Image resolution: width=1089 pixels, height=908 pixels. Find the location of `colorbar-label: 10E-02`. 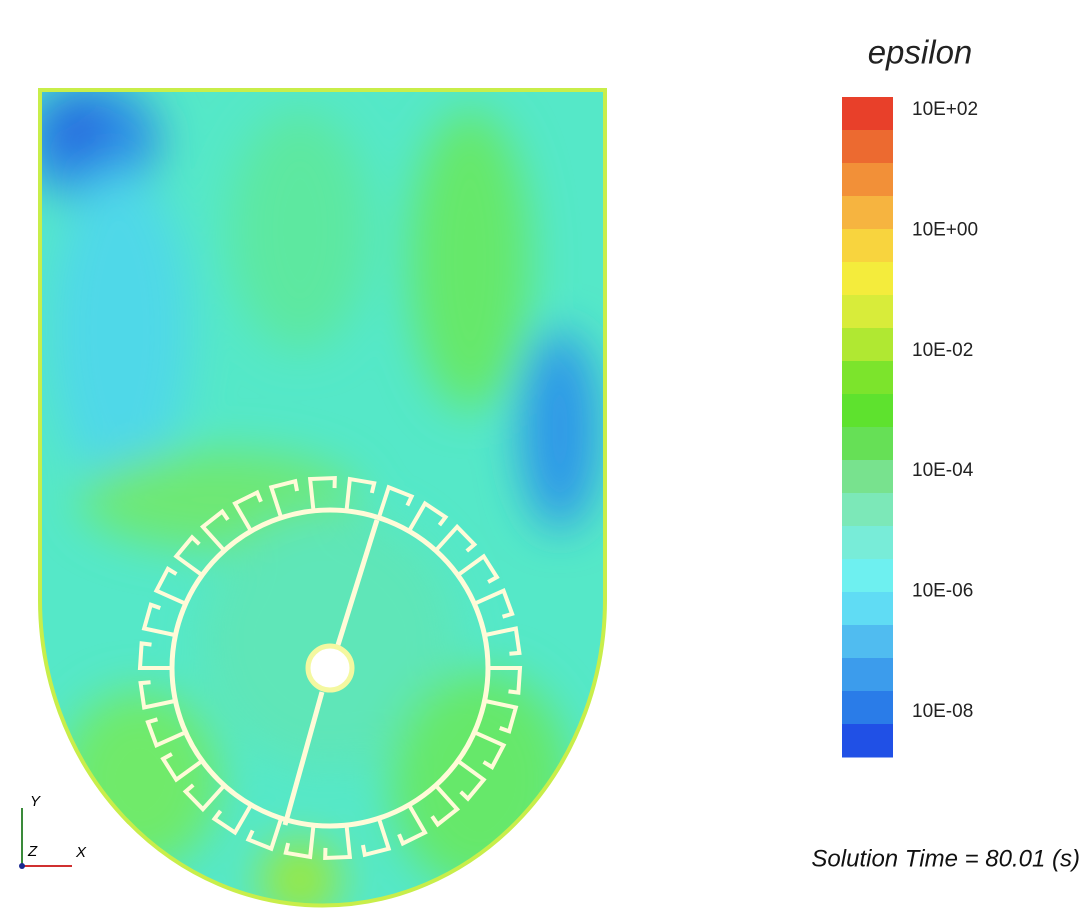

colorbar-label: 10E-02 is located at coordinates (942, 350).